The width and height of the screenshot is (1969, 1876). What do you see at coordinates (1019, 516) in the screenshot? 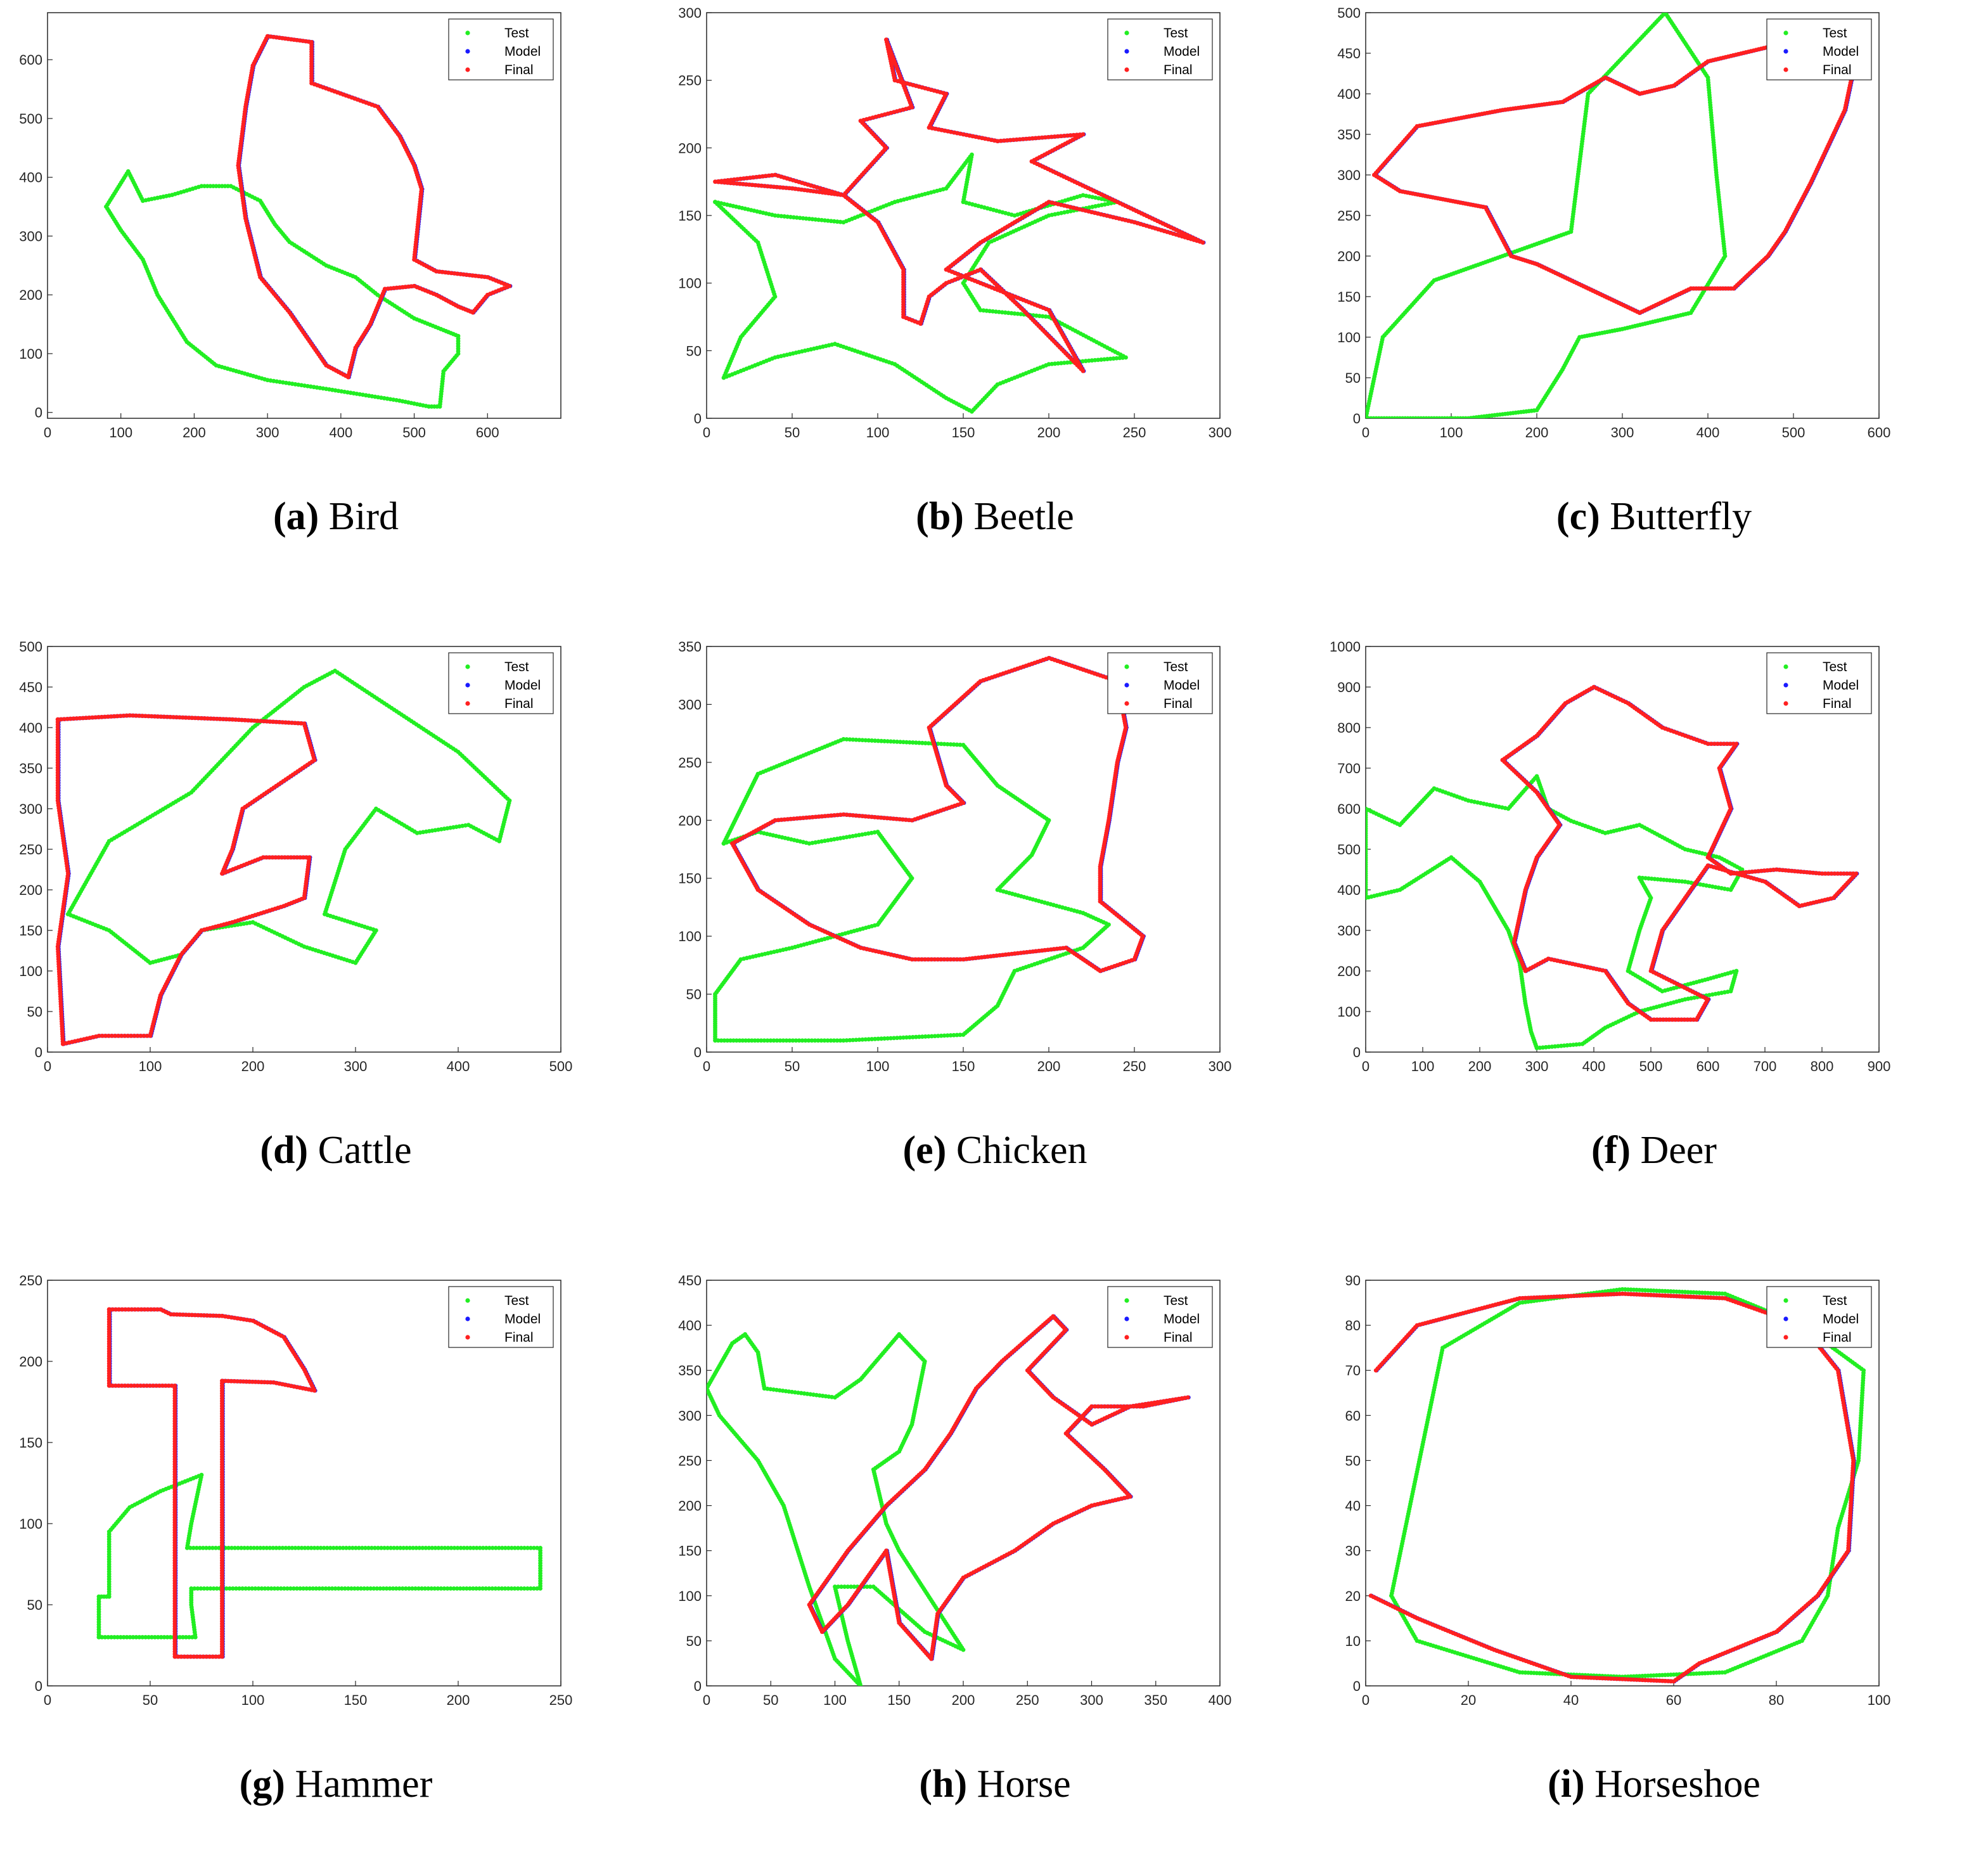
I see `panel-title: Beetle` at bounding box center [1019, 516].